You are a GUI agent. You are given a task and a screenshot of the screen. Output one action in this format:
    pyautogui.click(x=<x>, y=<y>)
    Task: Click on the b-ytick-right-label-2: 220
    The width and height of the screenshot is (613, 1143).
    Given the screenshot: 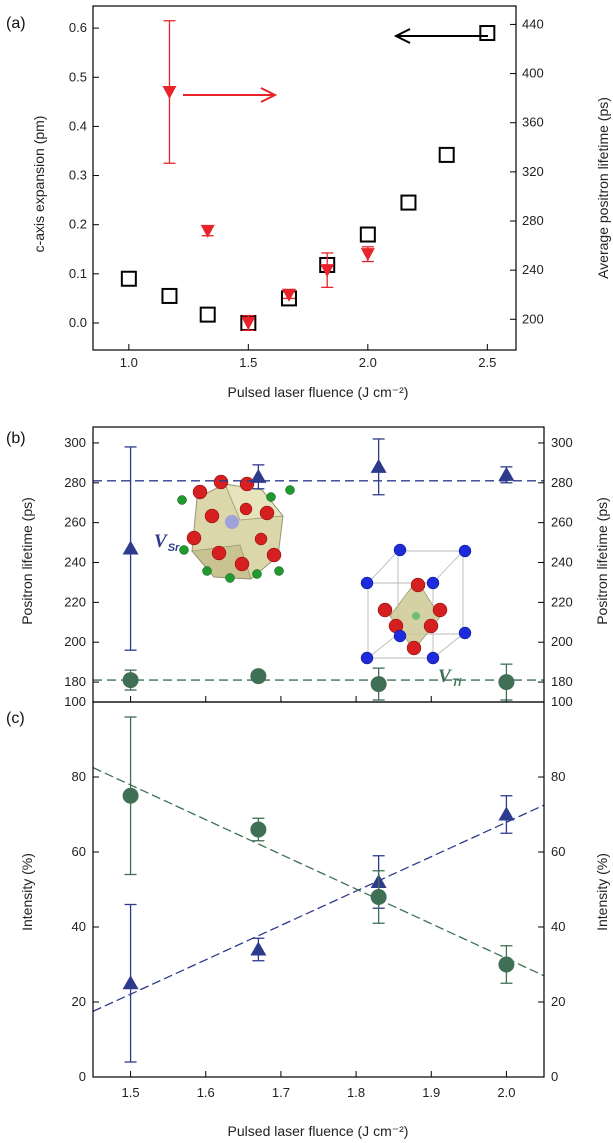 What is the action you would take?
    pyautogui.click(x=562, y=601)
    